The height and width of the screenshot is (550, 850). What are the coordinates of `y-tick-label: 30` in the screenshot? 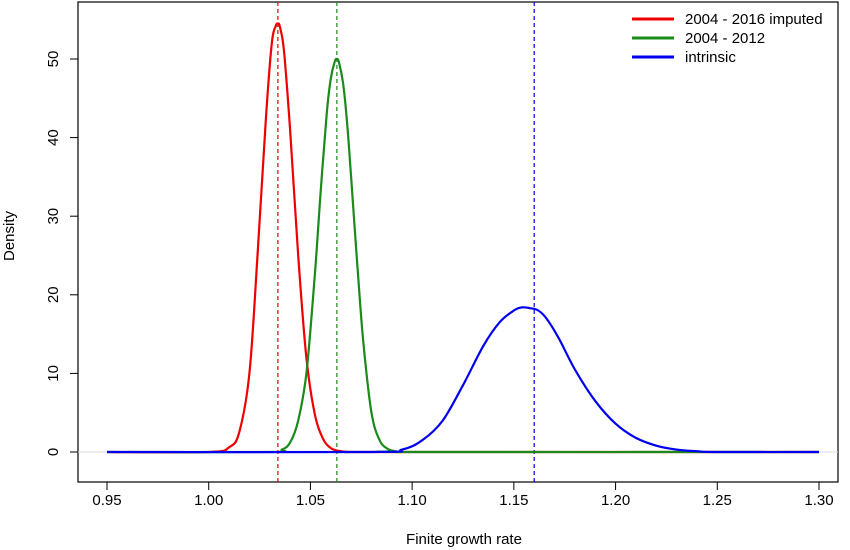 It's located at (53, 216).